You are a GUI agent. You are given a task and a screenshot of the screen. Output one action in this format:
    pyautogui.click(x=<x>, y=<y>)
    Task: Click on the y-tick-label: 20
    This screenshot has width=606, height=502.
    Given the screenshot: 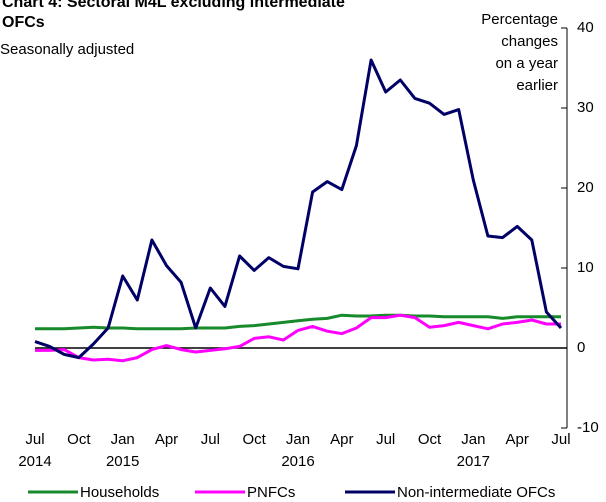 What is the action you would take?
    pyautogui.click(x=585, y=187)
    